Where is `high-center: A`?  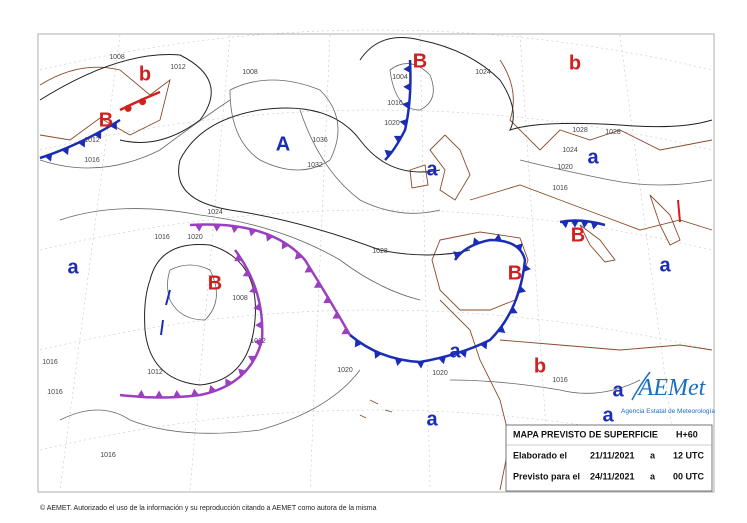 high-center: A is located at coordinates (283, 144).